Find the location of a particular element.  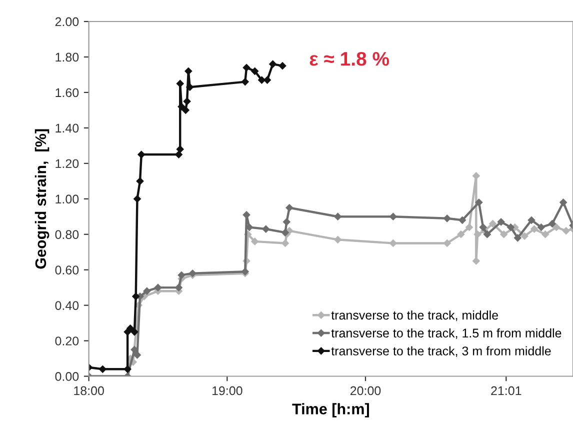

x-tick-label: 18:00 is located at coordinates (89, 391).